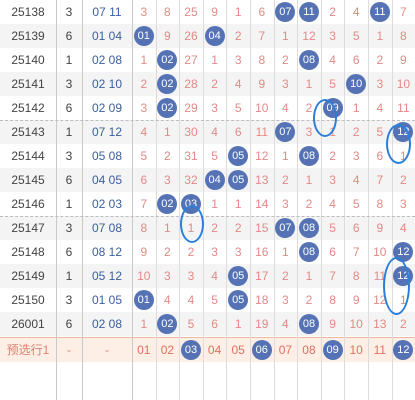 This screenshot has width=415, height=400. Describe the element at coordinates (69, 300) in the screenshot. I see `sum-value: 3` at that location.